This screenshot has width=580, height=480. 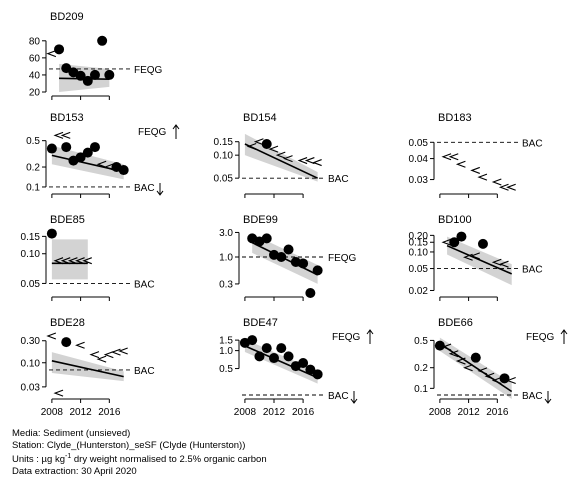 I want to click on panel-bde28: BDE28 BAC 0.03 0.10 0.30 2008 2012 2016, so click(x=88, y=367).